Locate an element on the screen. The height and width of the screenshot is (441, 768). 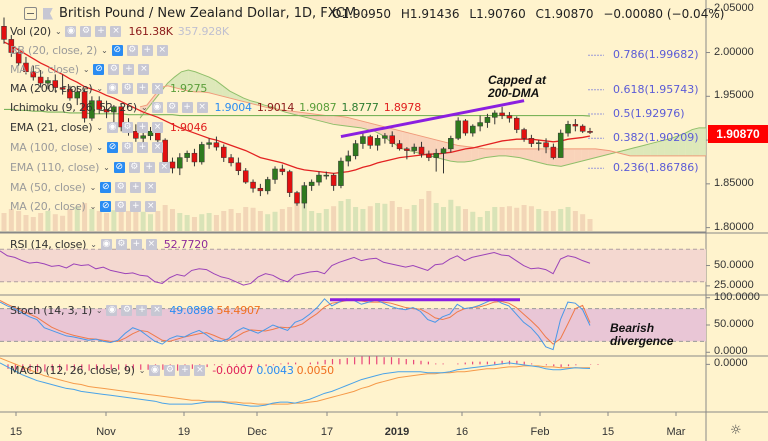
indicator-label: MA (100, close) is located at coordinates (51, 147).